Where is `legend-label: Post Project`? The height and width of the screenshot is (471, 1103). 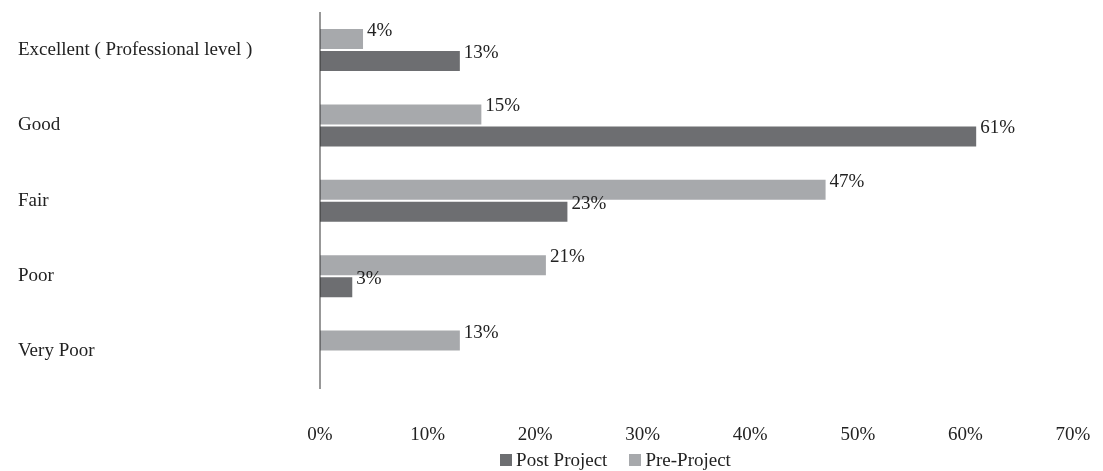
legend-label: Post Project is located at coordinates (561, 460).